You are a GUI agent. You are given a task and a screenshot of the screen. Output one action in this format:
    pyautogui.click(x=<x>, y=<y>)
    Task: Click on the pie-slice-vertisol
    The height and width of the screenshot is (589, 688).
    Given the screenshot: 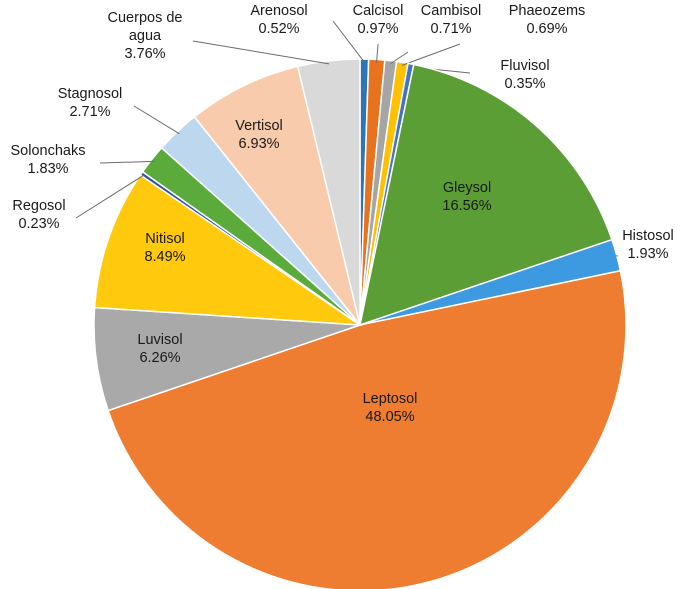 What is the action you would take?
    pyautogui.click(x=277, y=195)
    